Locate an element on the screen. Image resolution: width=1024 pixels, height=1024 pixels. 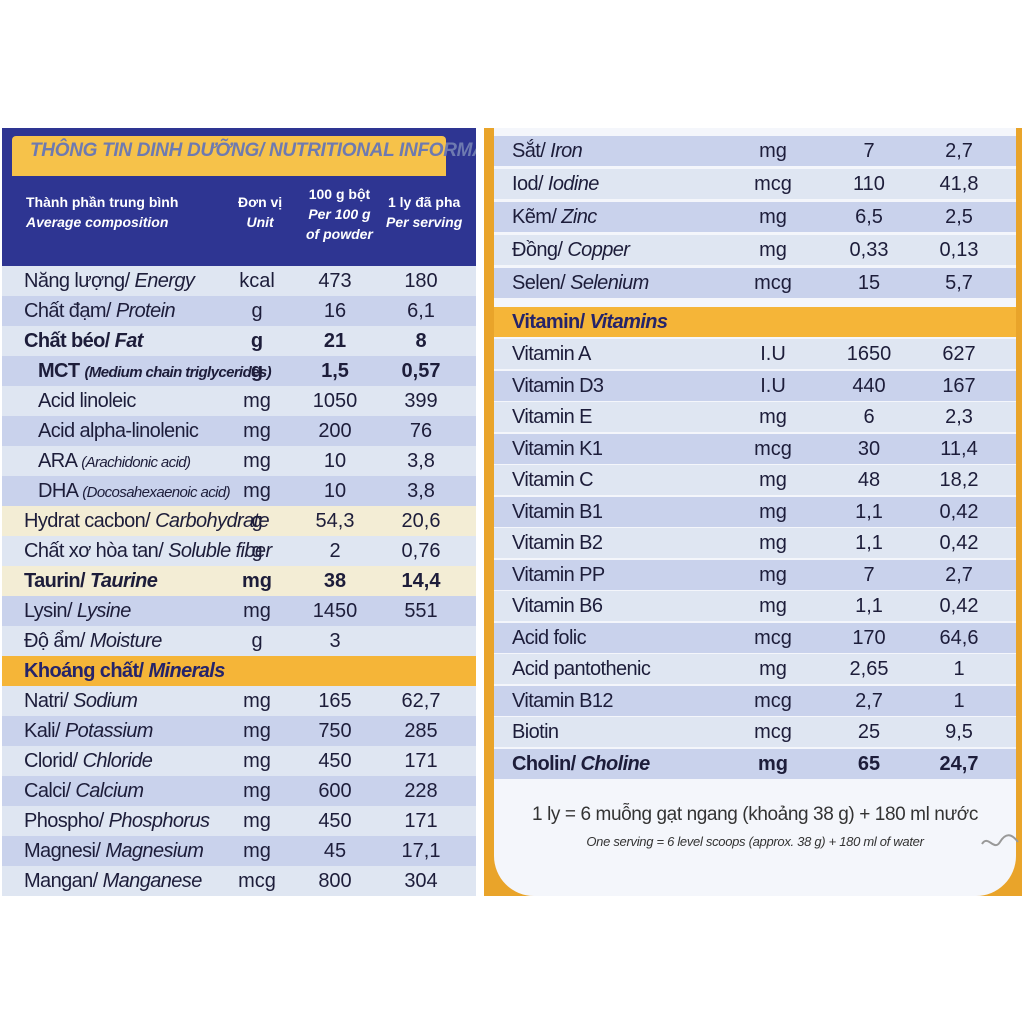
table-row: Vitamin B2 mg 1,1 0,42 is located at coordinates (755, 543).